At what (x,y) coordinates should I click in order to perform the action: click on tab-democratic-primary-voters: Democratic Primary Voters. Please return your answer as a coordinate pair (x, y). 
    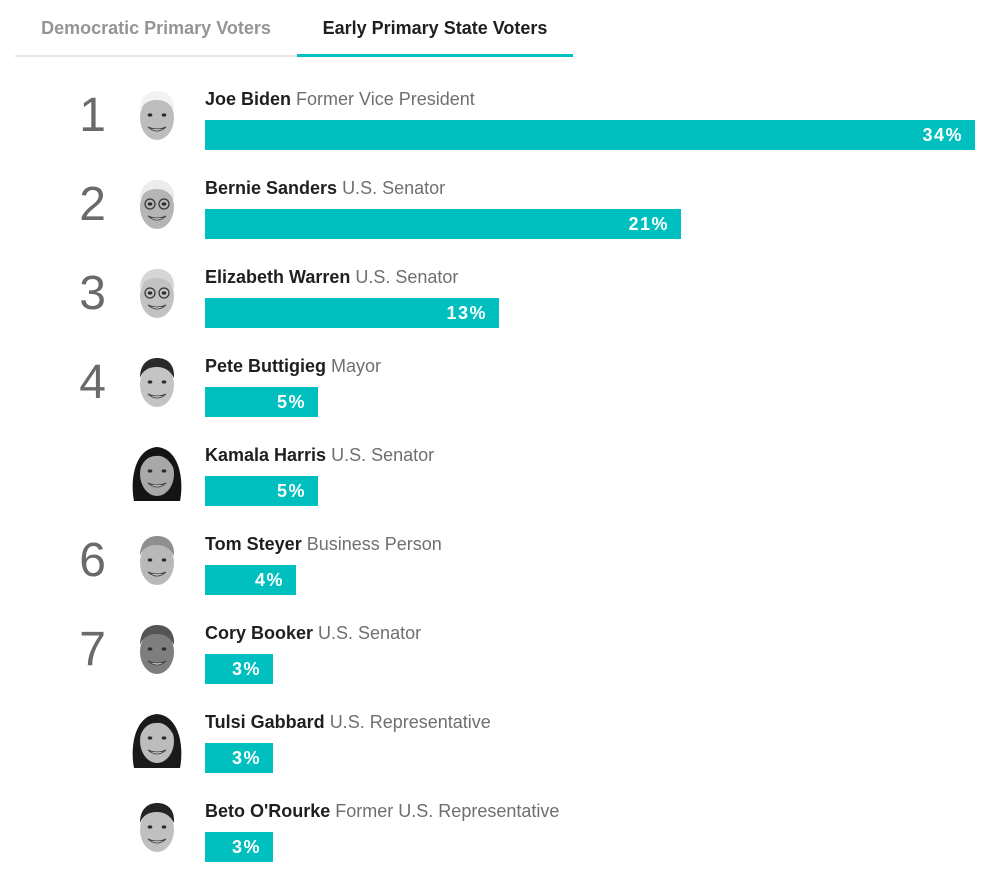
    Looking at the image, I should click on (156, 28).